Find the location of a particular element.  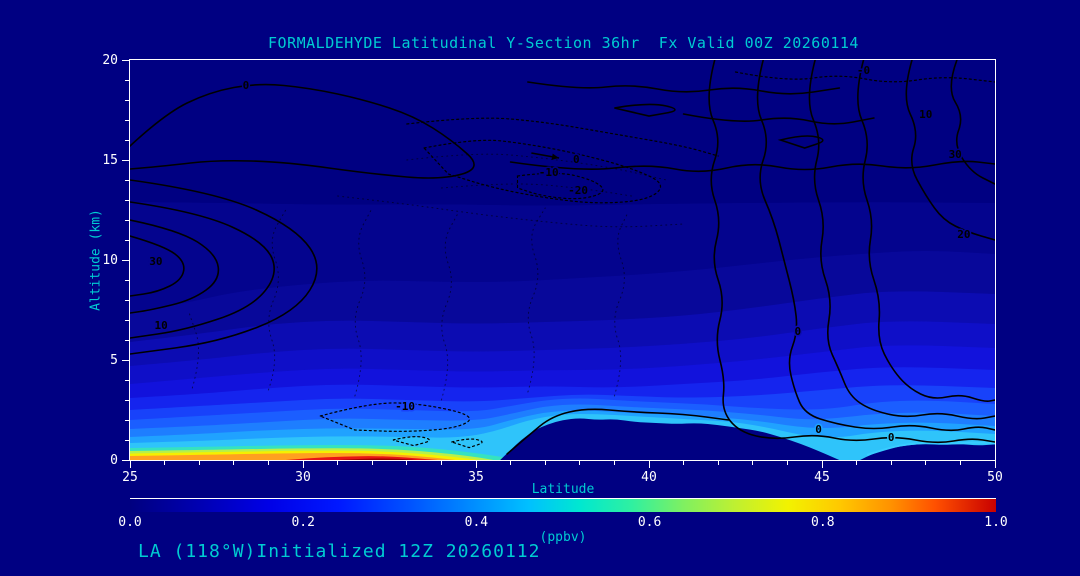

contour-label: -20 is located at coordinates (578, 190).